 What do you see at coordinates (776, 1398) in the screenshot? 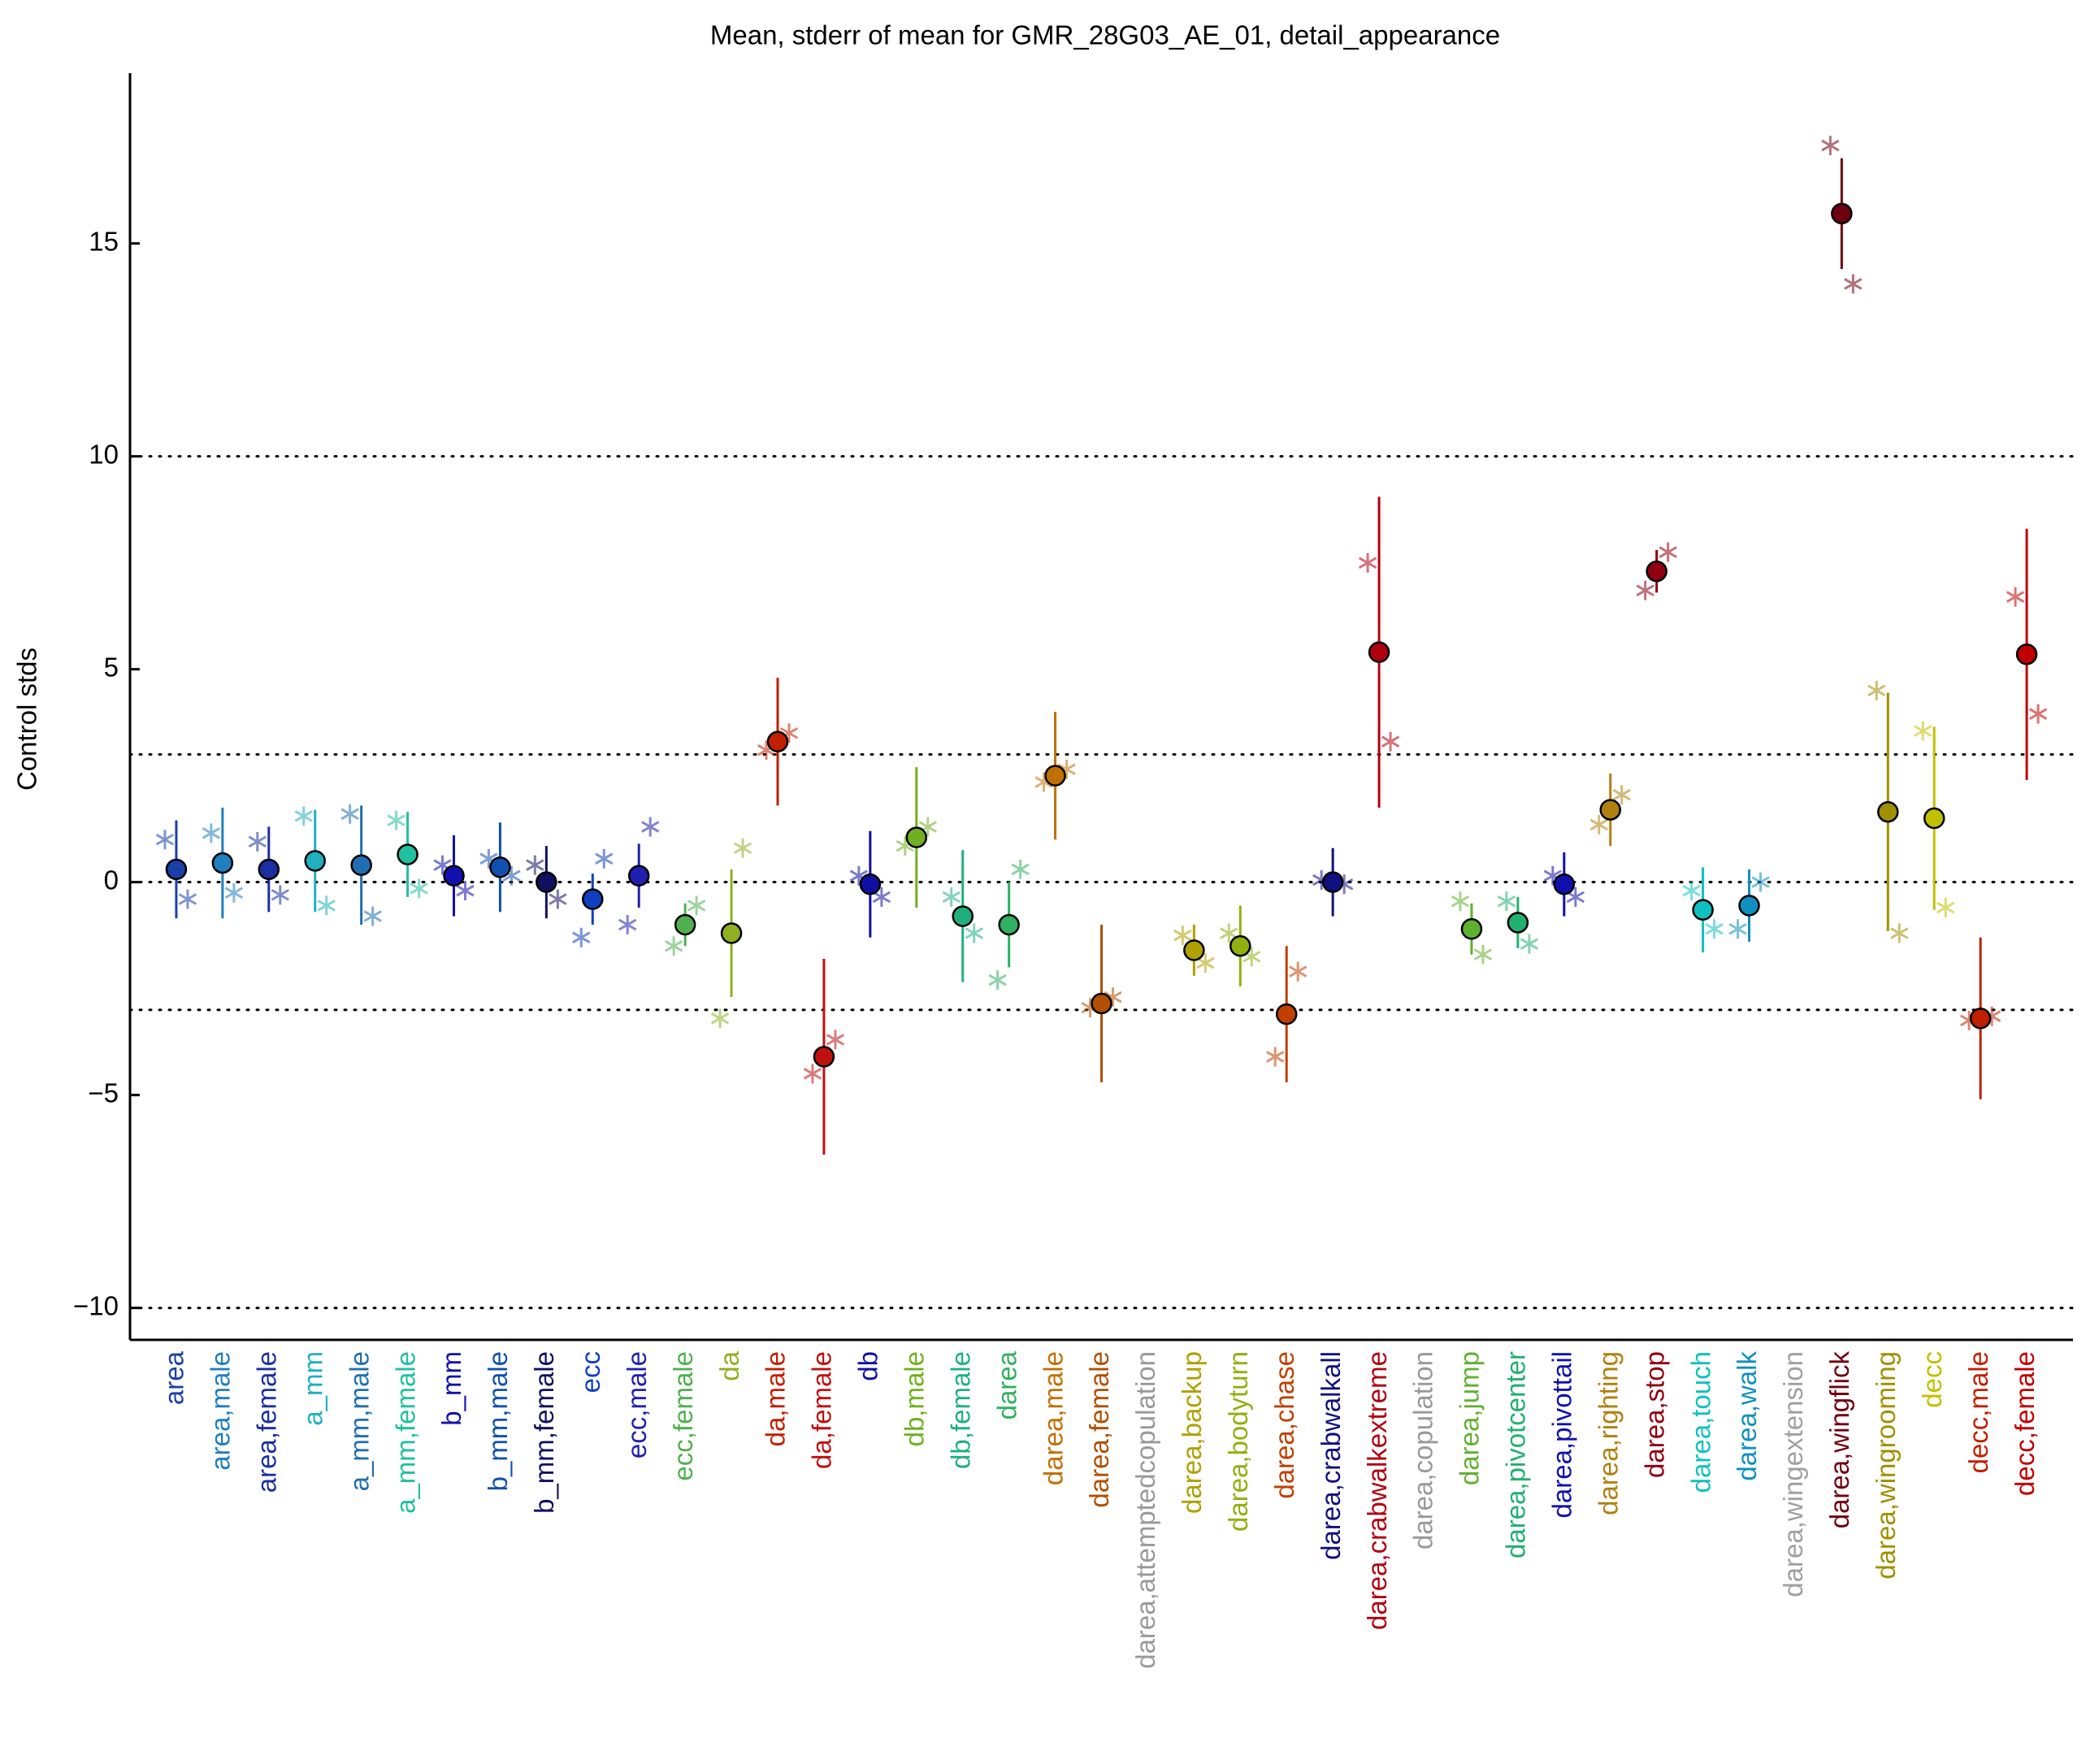
I see `x-tick-label: da,male` at bounding box center [776, 1398].